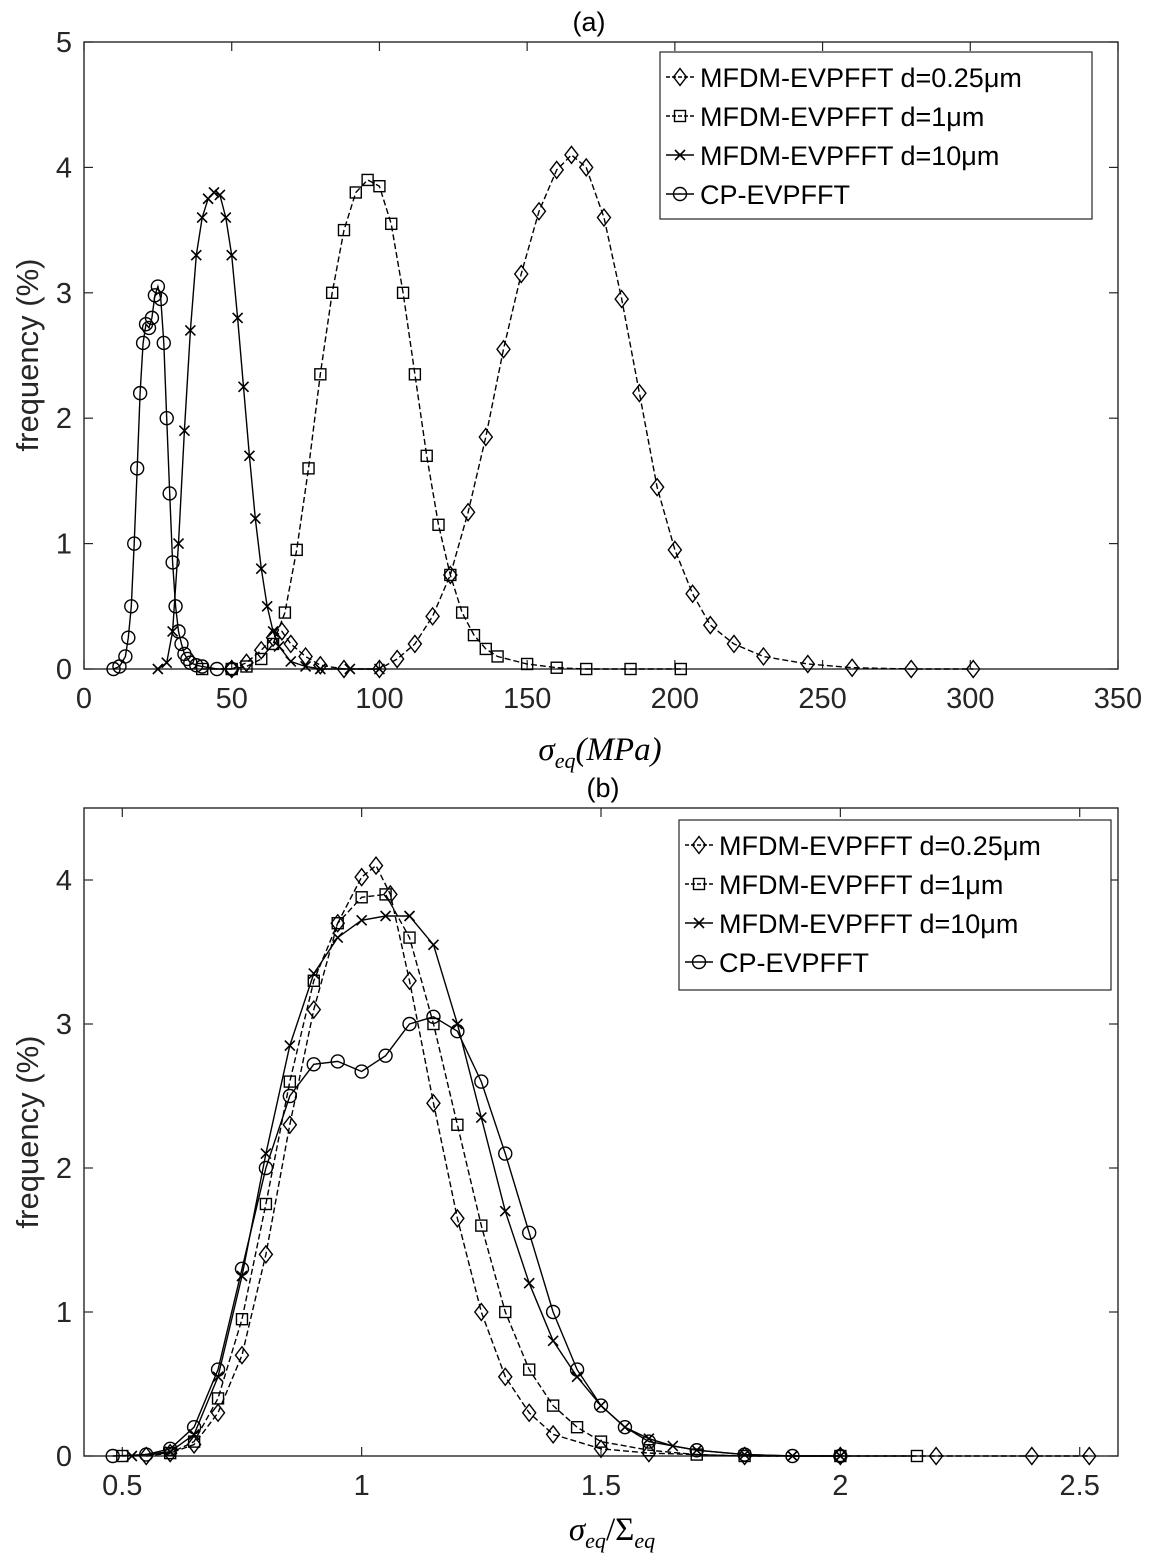 The image size is (1166, 1558). What do you see at coordinates (527, 699) in the screenshot?
I see `x-tick-label: 150` at bounding box center [527, 699].